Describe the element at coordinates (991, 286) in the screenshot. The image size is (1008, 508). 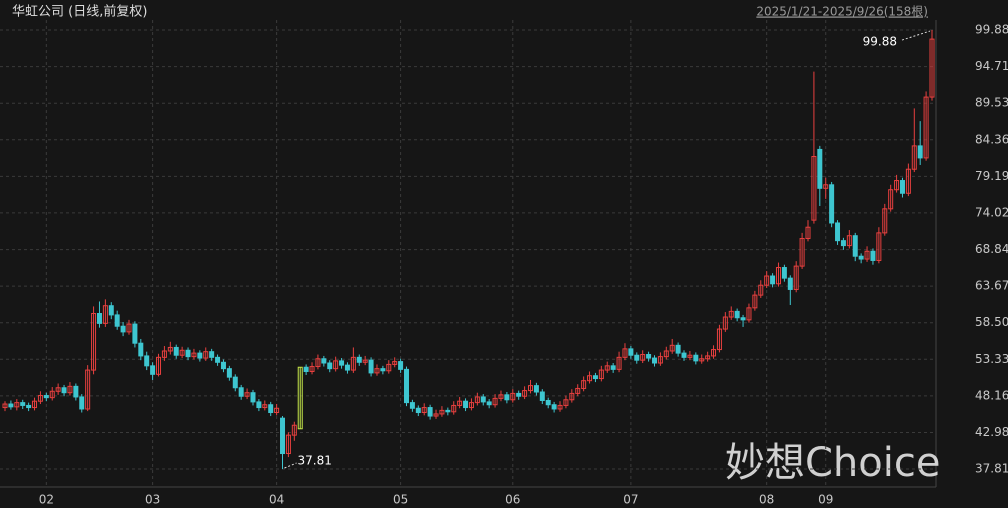
I see `y-tick-label: 63.67` at that location.